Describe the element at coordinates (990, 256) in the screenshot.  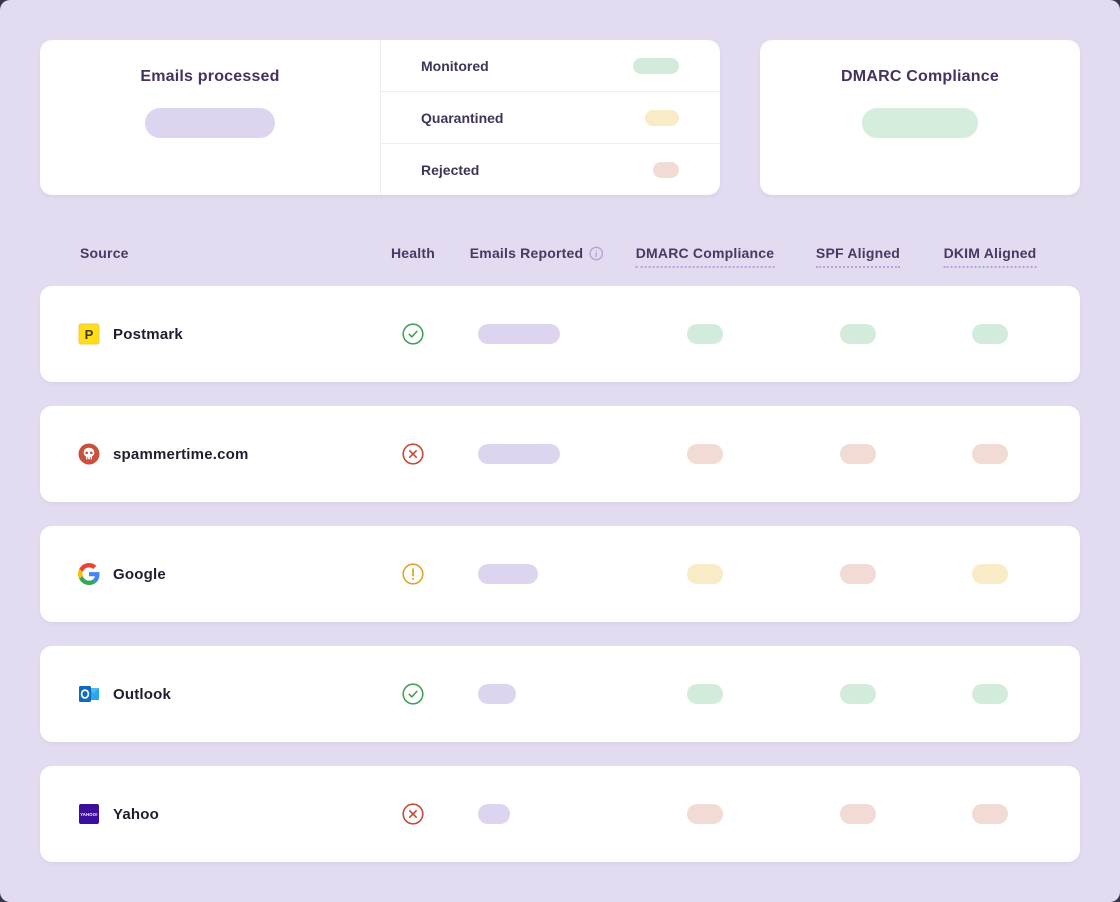
I see `column-header-dkim-aligned: DKIM Aligned` at that location.